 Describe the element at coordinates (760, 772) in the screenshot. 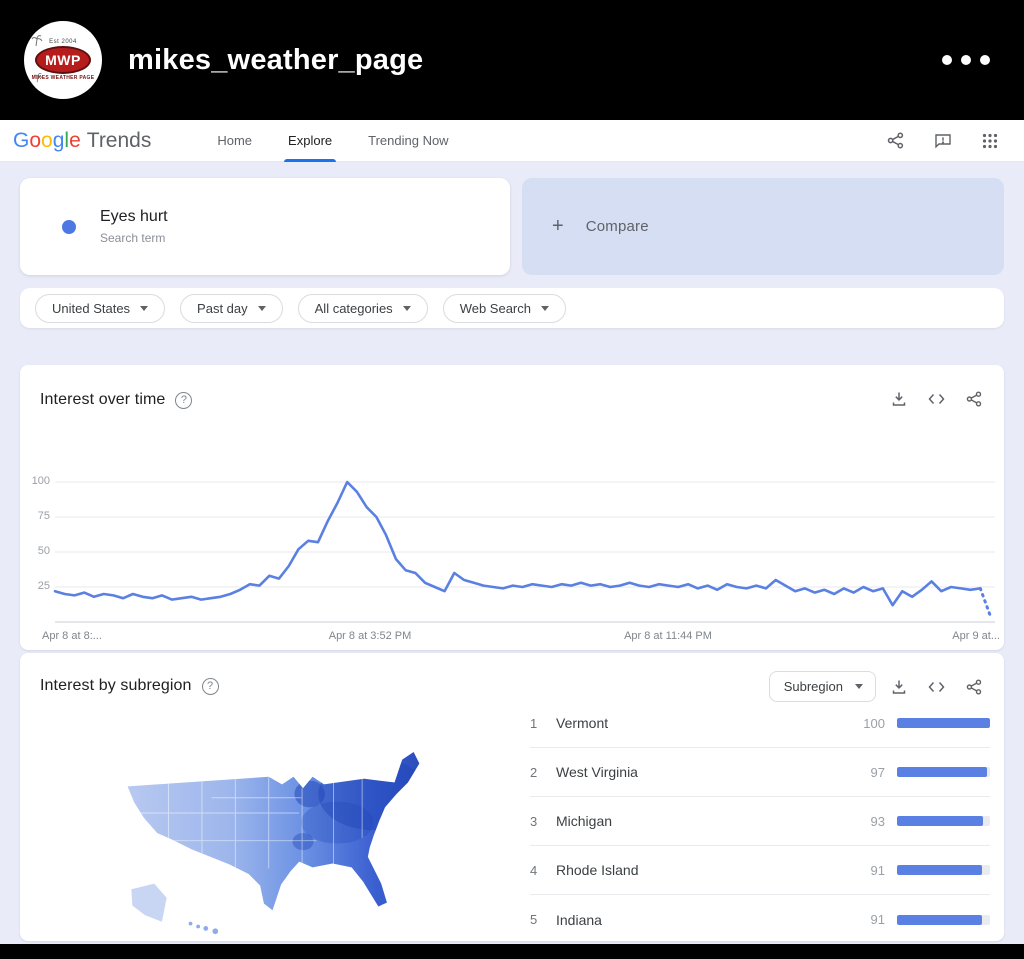

I see `list-item: 2 West Virginia 97` at that location.